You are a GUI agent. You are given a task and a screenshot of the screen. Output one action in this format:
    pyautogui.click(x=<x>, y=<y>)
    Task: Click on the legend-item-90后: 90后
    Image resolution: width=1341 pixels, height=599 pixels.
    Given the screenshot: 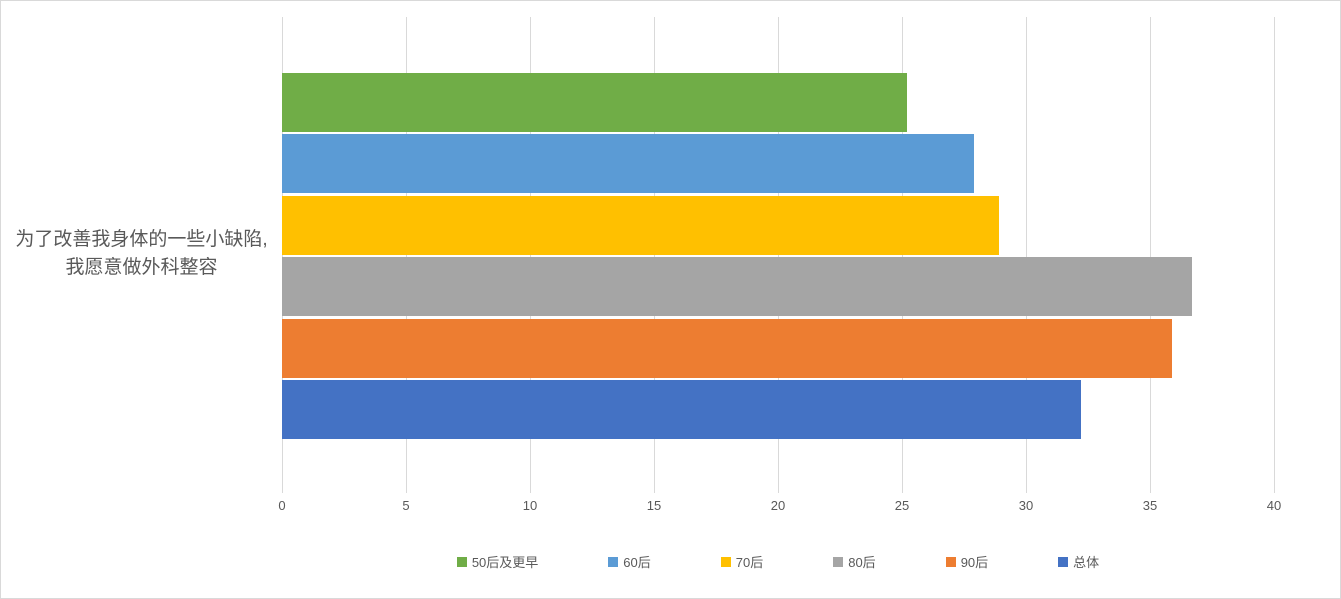 What is the action you would take?
    pyautogui.click(x=967, y=561)
    